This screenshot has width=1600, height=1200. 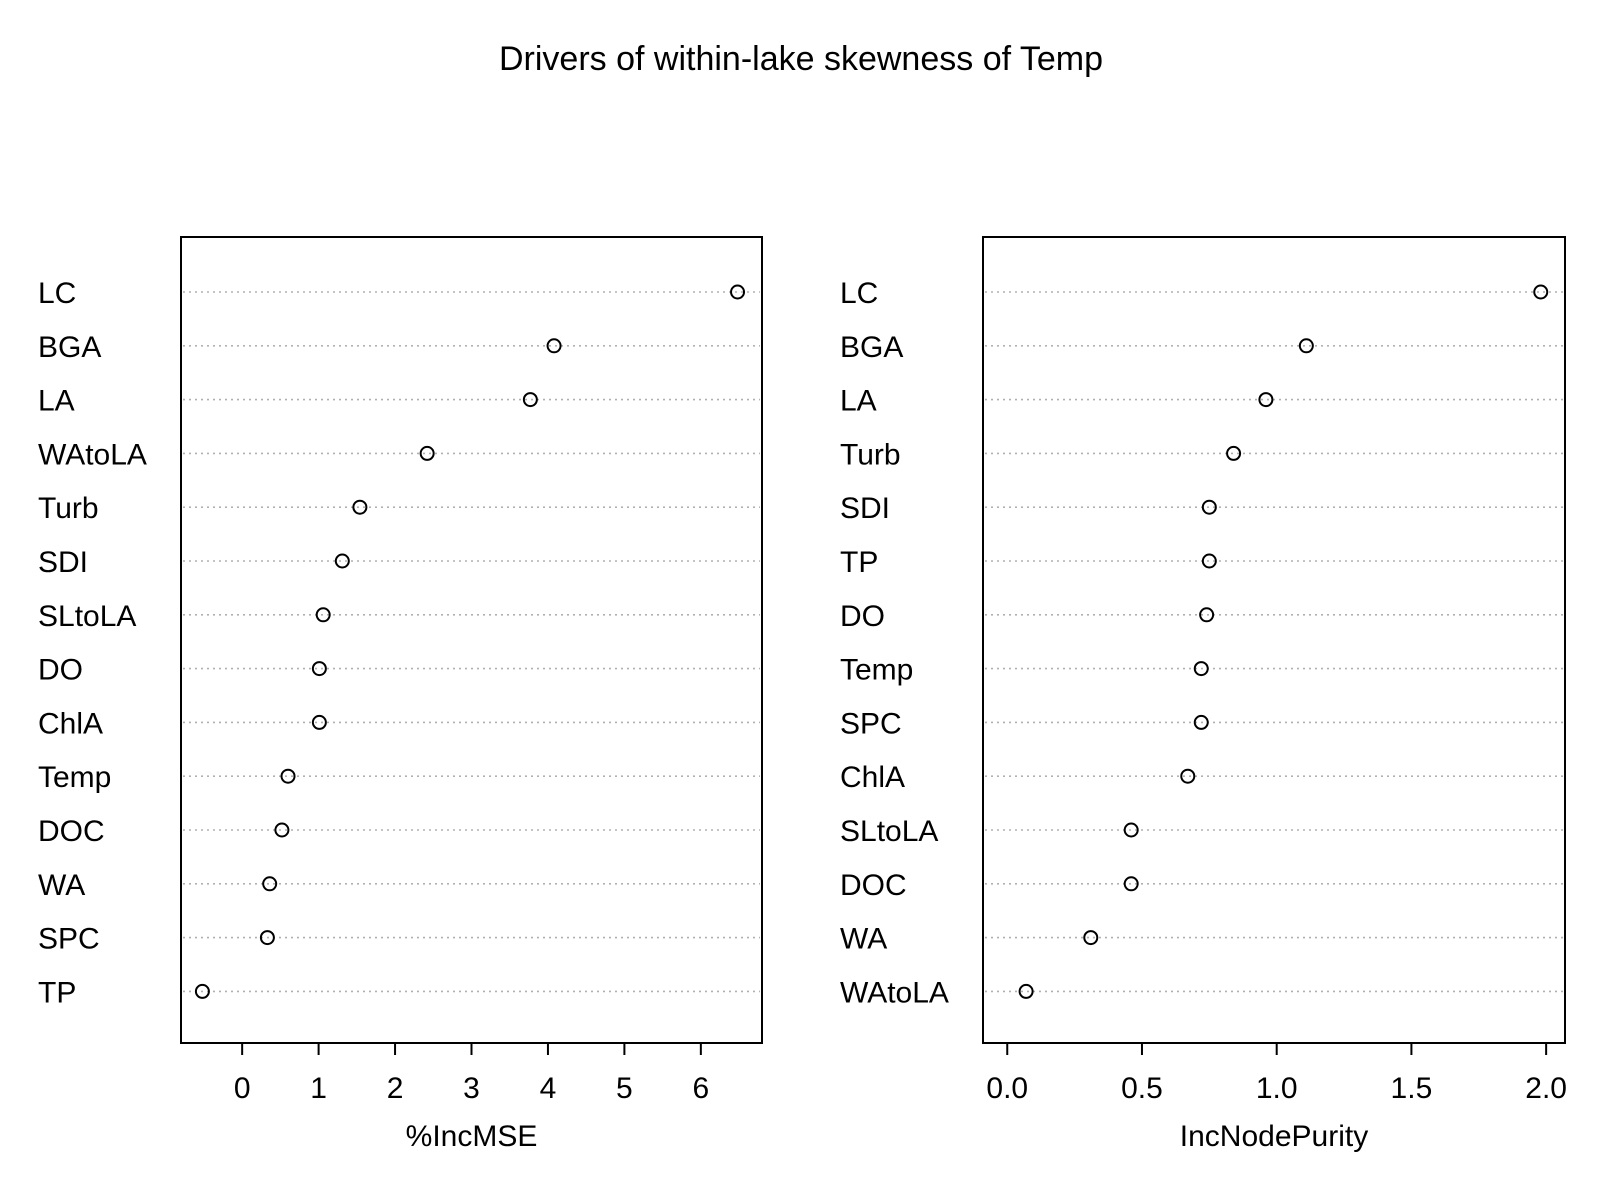 I want to click on x-axis-label: IncNodePurity, so click(x=1274, y=1136).